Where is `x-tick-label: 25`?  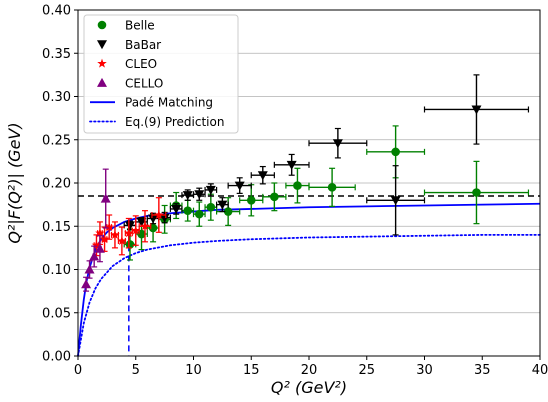
x-tick-label: 25 is located at coordinates (366, 370).